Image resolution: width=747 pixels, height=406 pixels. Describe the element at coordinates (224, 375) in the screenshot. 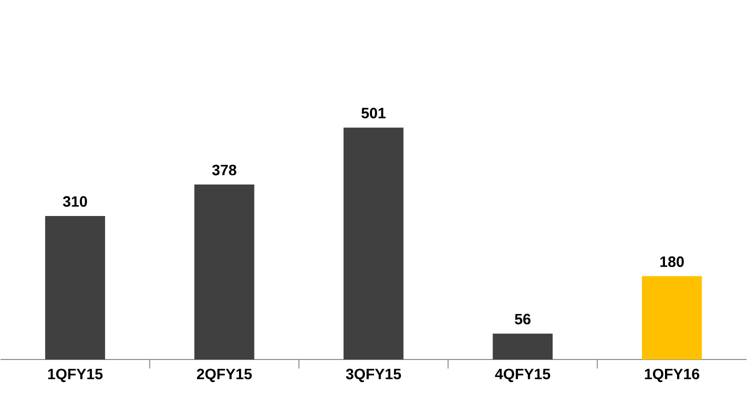

I see `x-tick-label: 2QFY15` at that location.